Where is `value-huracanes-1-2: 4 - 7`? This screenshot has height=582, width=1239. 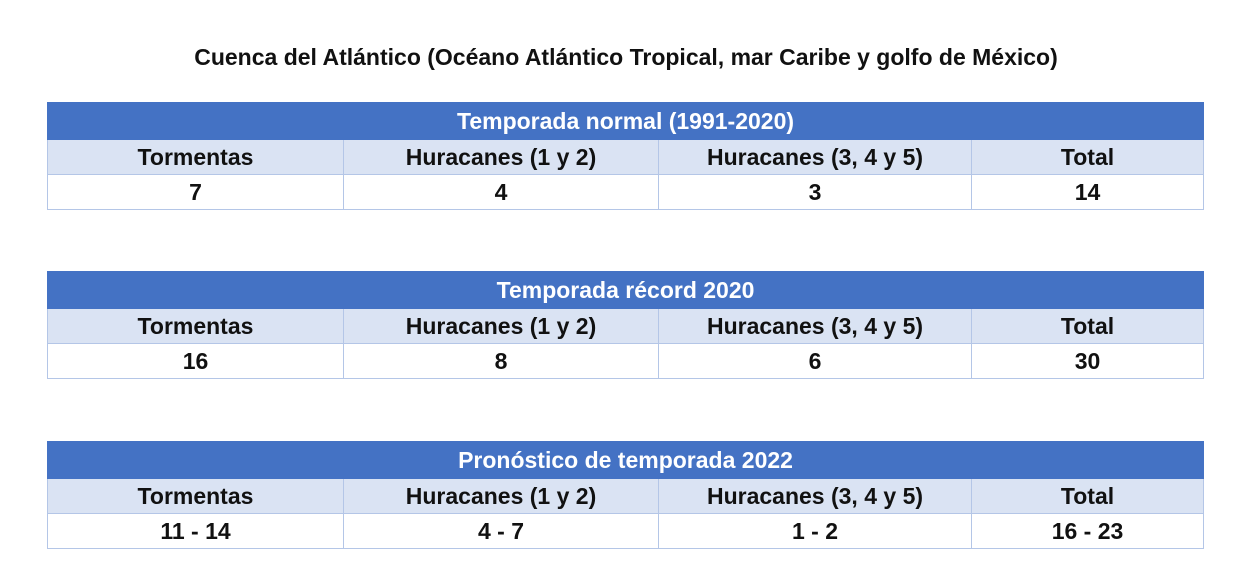 value-huracanes-1-2: 4 - 7 is located at coordinates (501, 531).